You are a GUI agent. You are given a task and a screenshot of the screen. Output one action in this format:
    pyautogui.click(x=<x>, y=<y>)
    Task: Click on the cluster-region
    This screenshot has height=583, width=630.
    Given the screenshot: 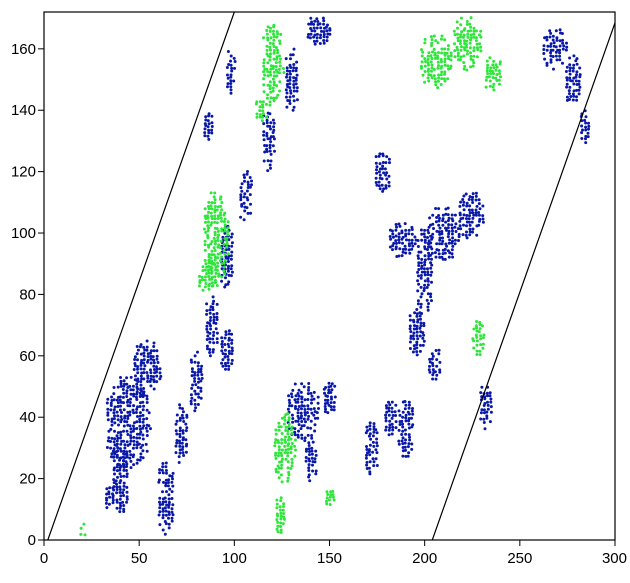 What is the action you would take?
    pyautogui.click(x=147, y=370)
    